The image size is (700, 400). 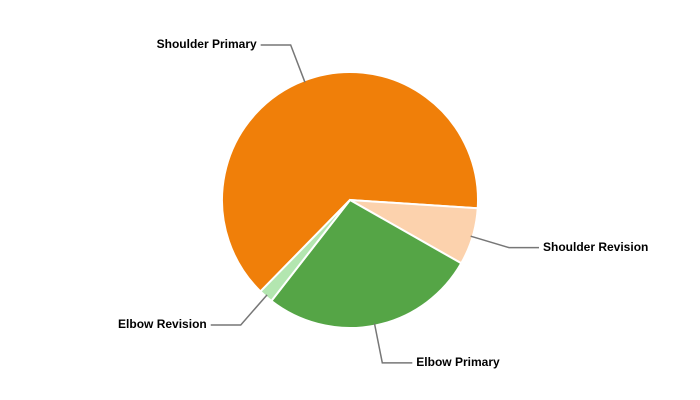 I want to click on slice-label: Elbow Revision, so click(x=162, y=324).